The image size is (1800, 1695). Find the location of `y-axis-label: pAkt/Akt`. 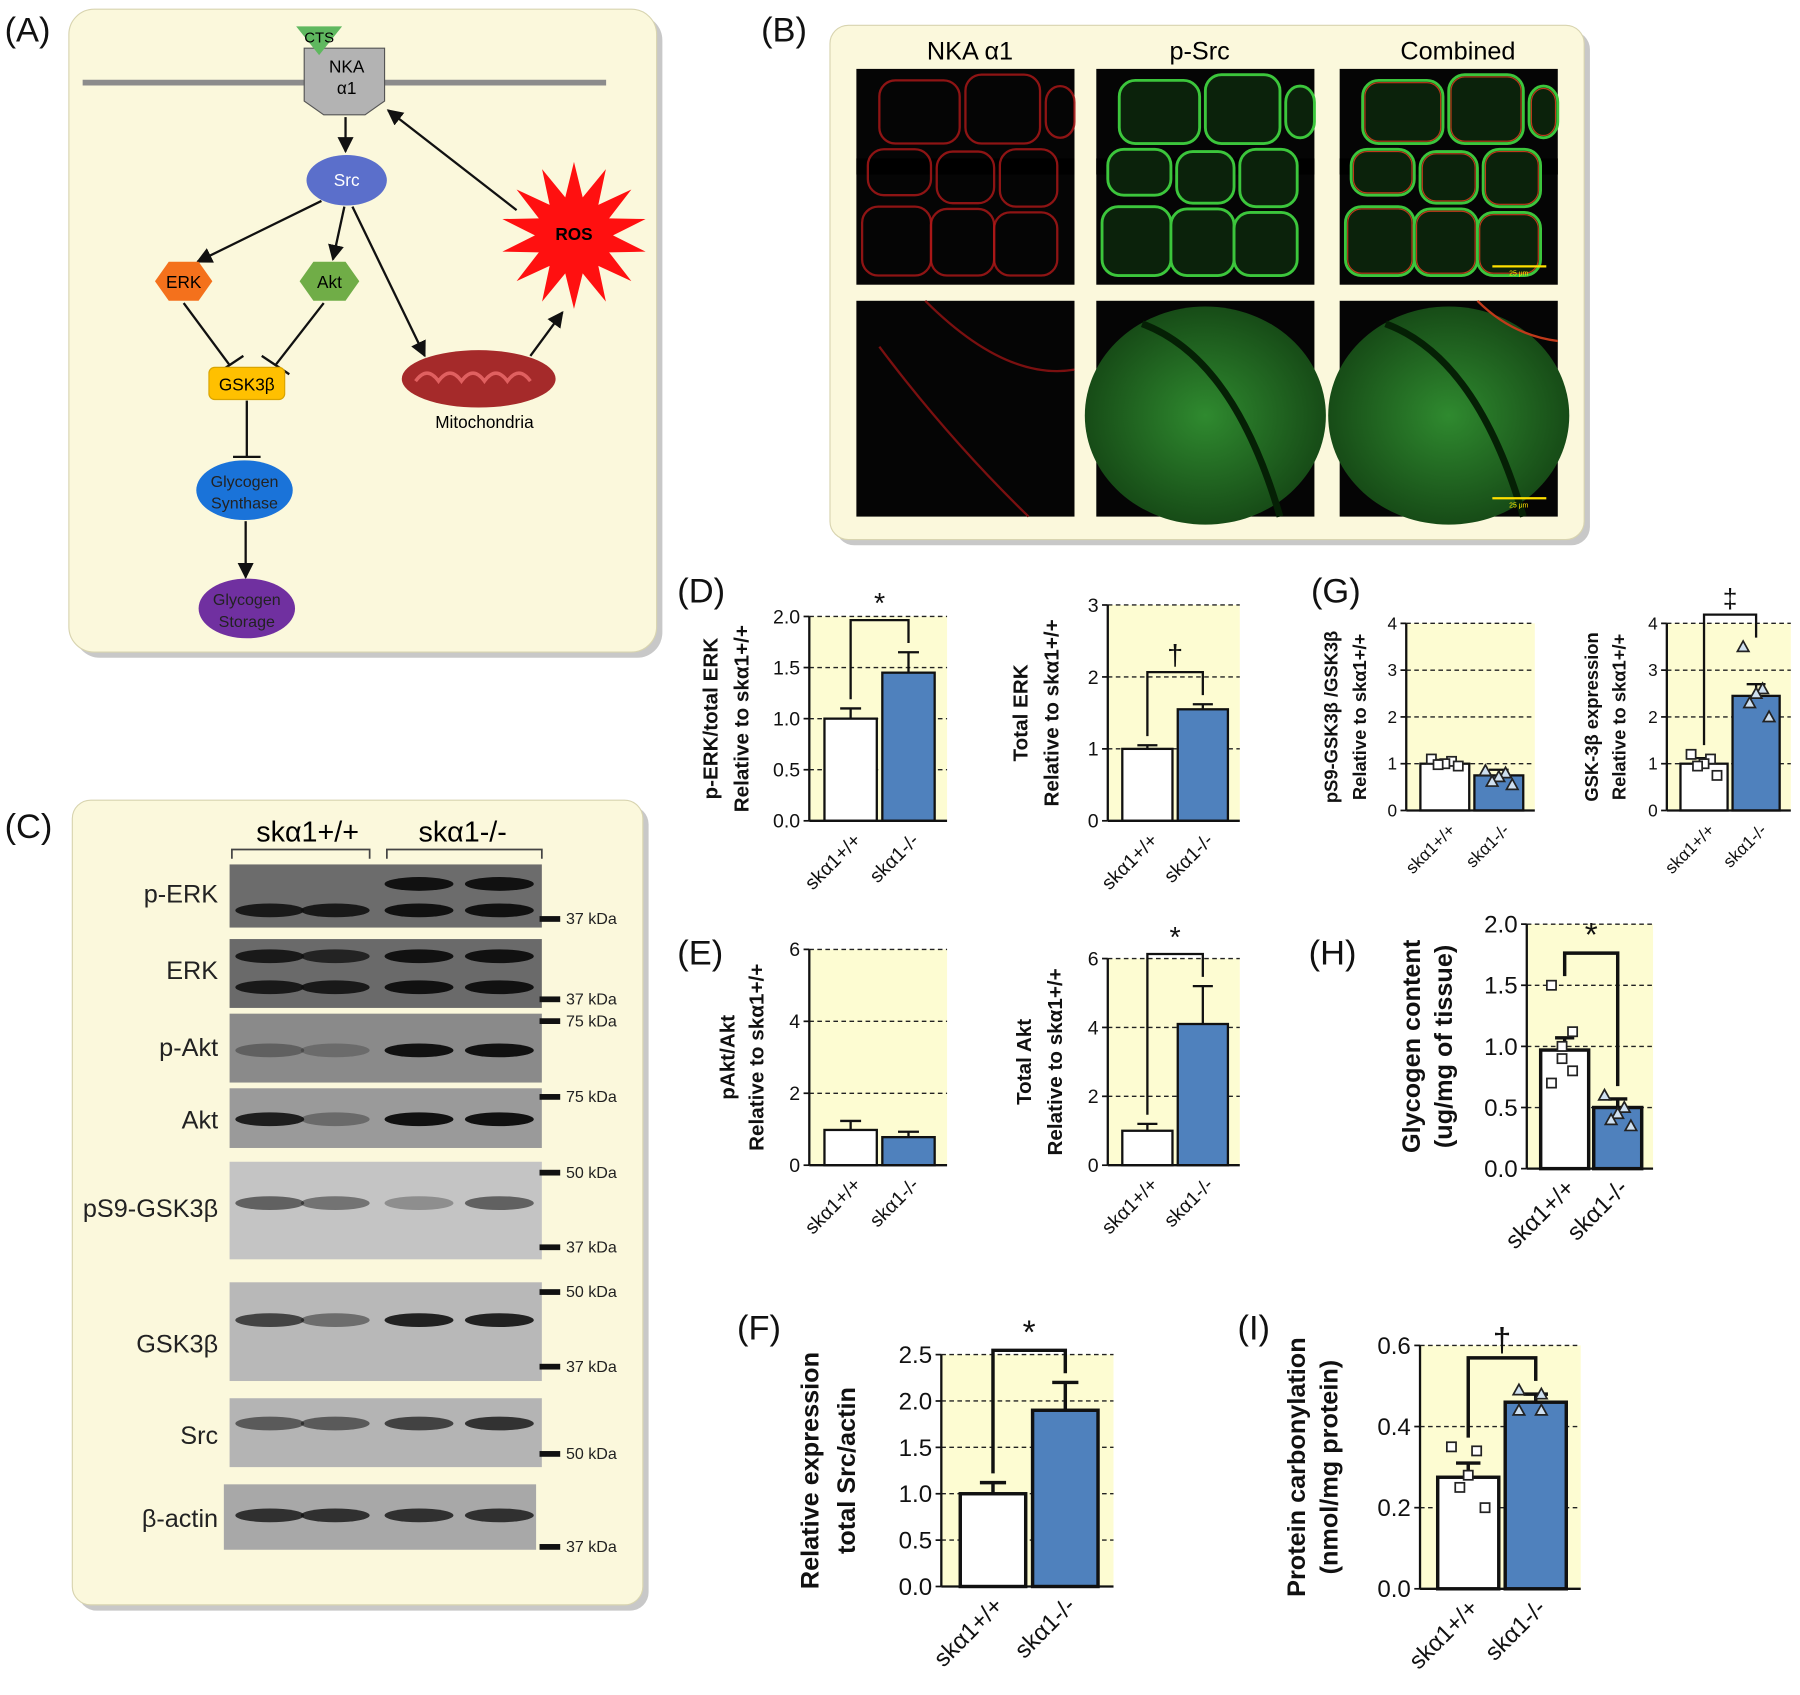

y-axis-label: pAkt/Akt is located at coordinates (728, 1057).